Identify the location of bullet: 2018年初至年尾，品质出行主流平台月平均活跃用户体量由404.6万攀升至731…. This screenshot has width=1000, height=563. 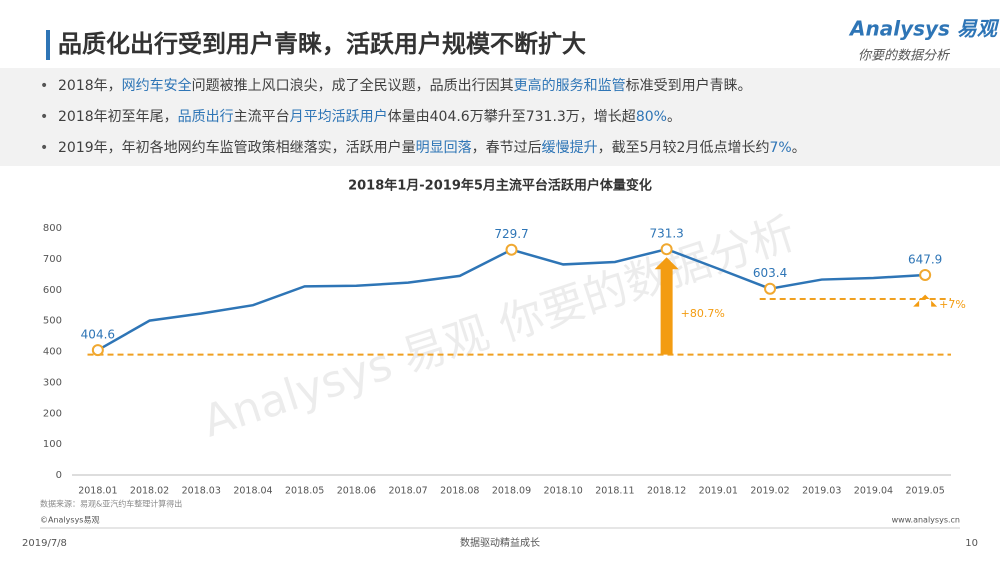
(369, 116).